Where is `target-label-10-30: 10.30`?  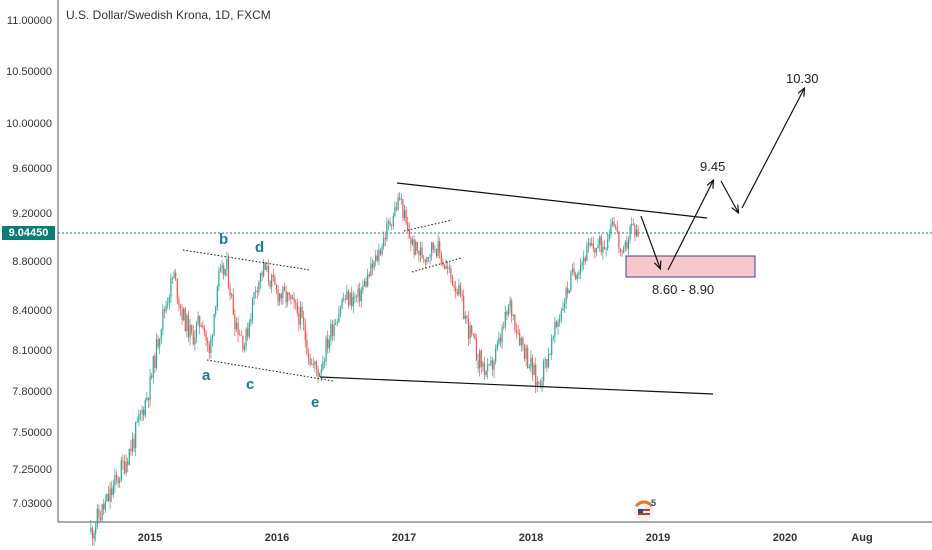
target-label-10-30: 10.30 is located at coordinates (802, 78).